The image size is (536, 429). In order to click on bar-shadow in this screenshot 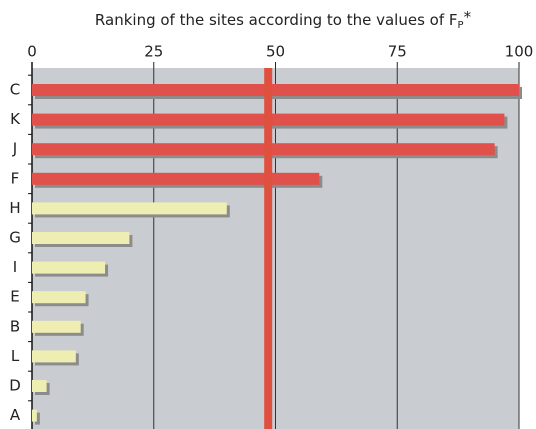, I will do `click(37, 418)`.